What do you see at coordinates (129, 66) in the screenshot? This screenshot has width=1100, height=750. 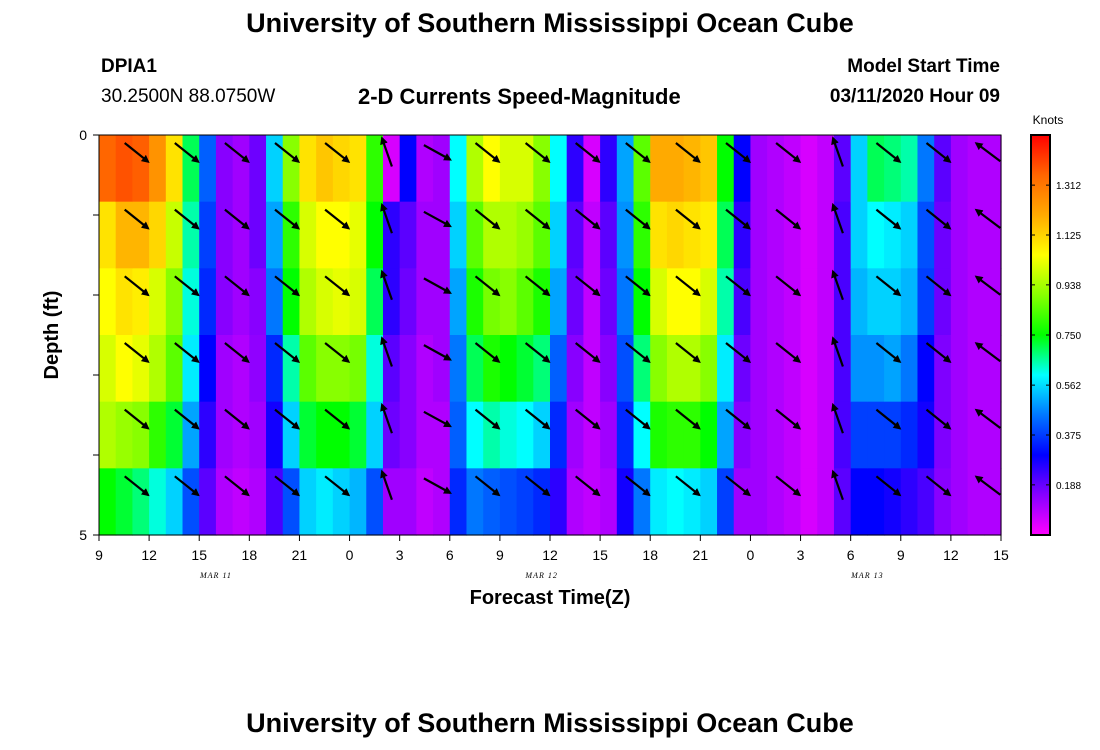 I see `station-id: DPIA1` at bounding box center [129, 66].